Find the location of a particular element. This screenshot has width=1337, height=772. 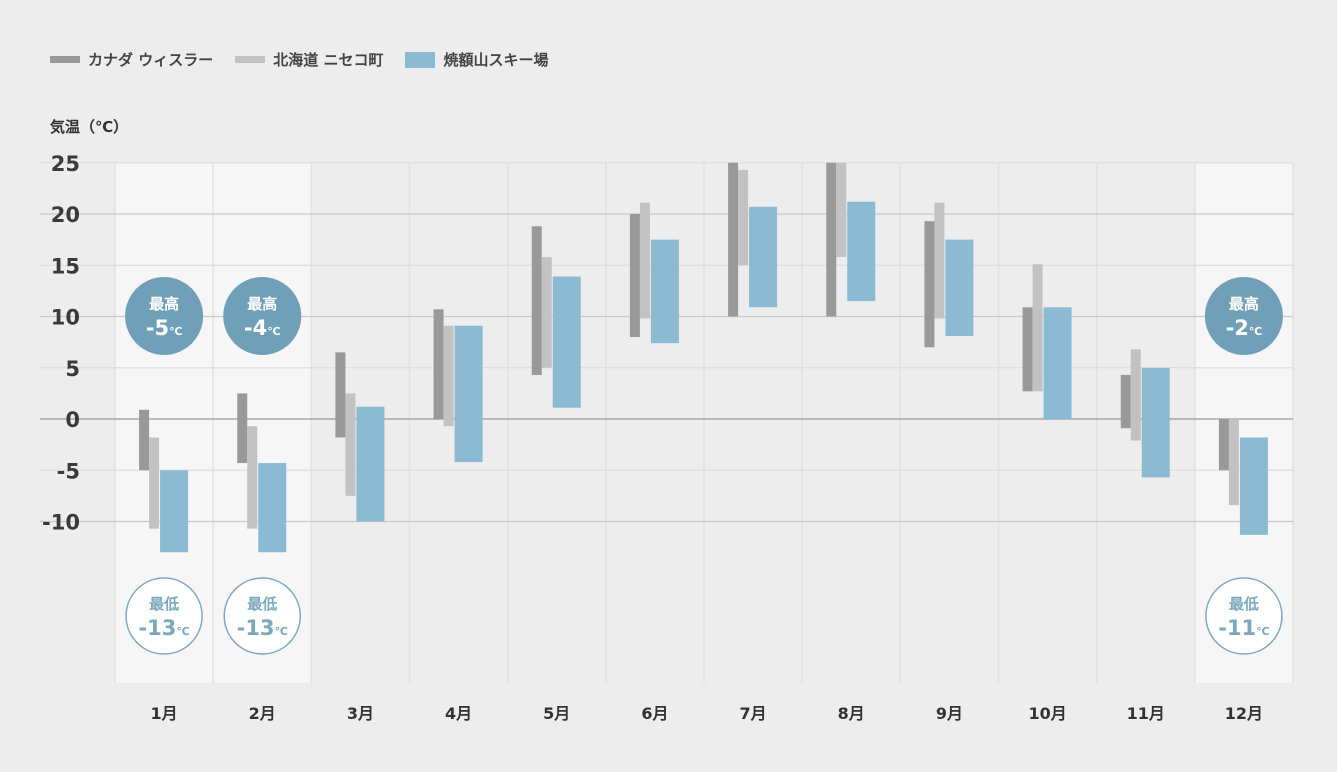

y-tick-label: 25 is located at coordinates (65, 164).